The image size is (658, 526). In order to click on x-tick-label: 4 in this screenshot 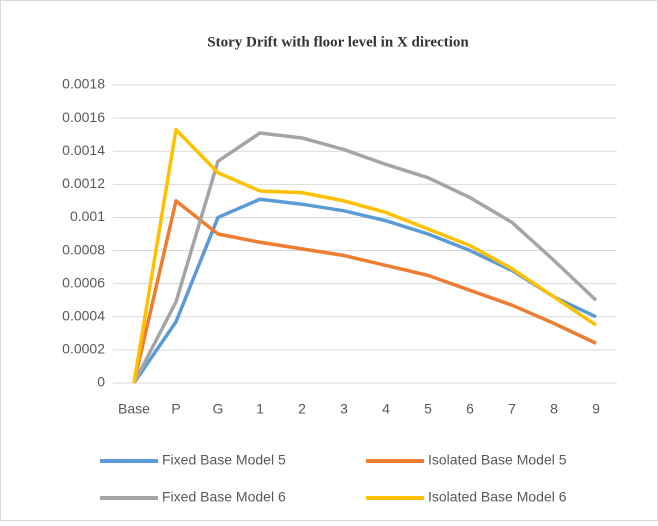, I will do `click(386, 409)`.